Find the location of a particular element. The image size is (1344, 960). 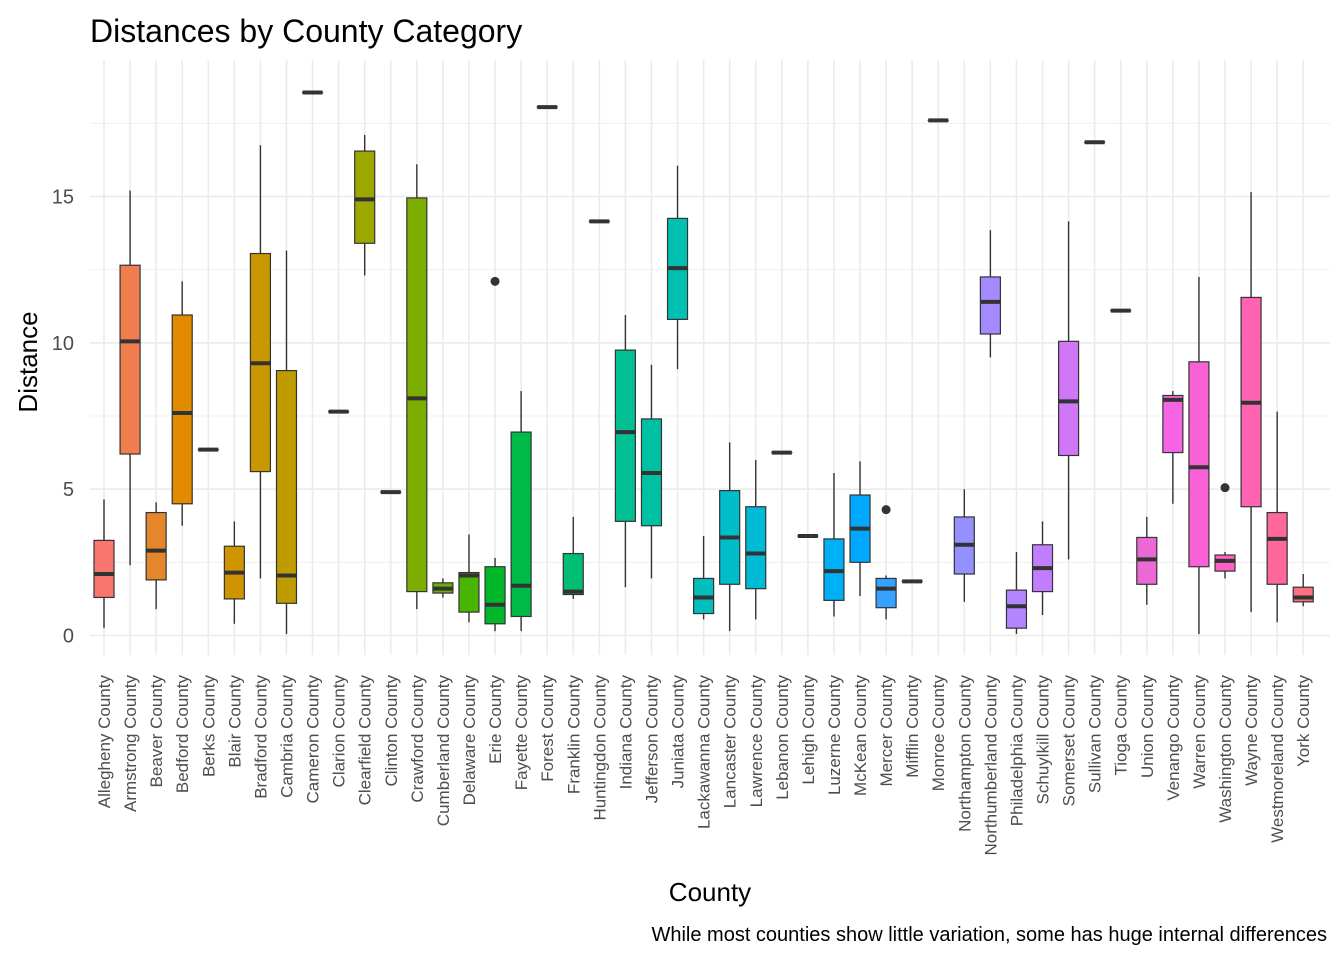

box-westmoreland-county is located at coordinates (1277, 517).